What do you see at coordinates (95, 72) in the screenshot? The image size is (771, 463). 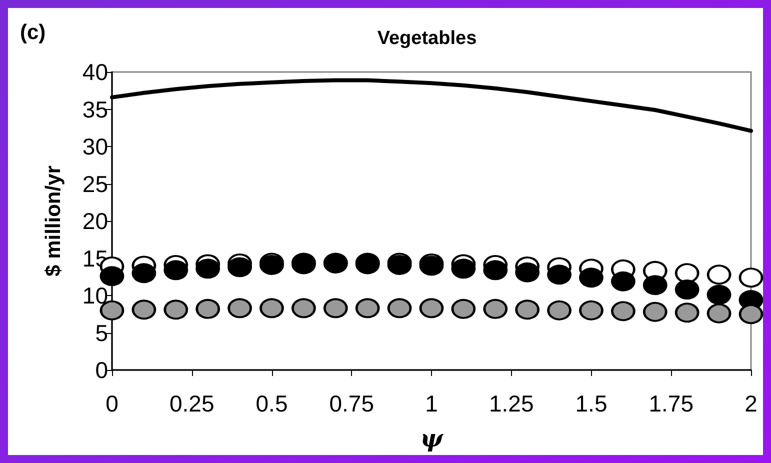 I see `y-tick-label: 40` at bounding box center [95, 72].